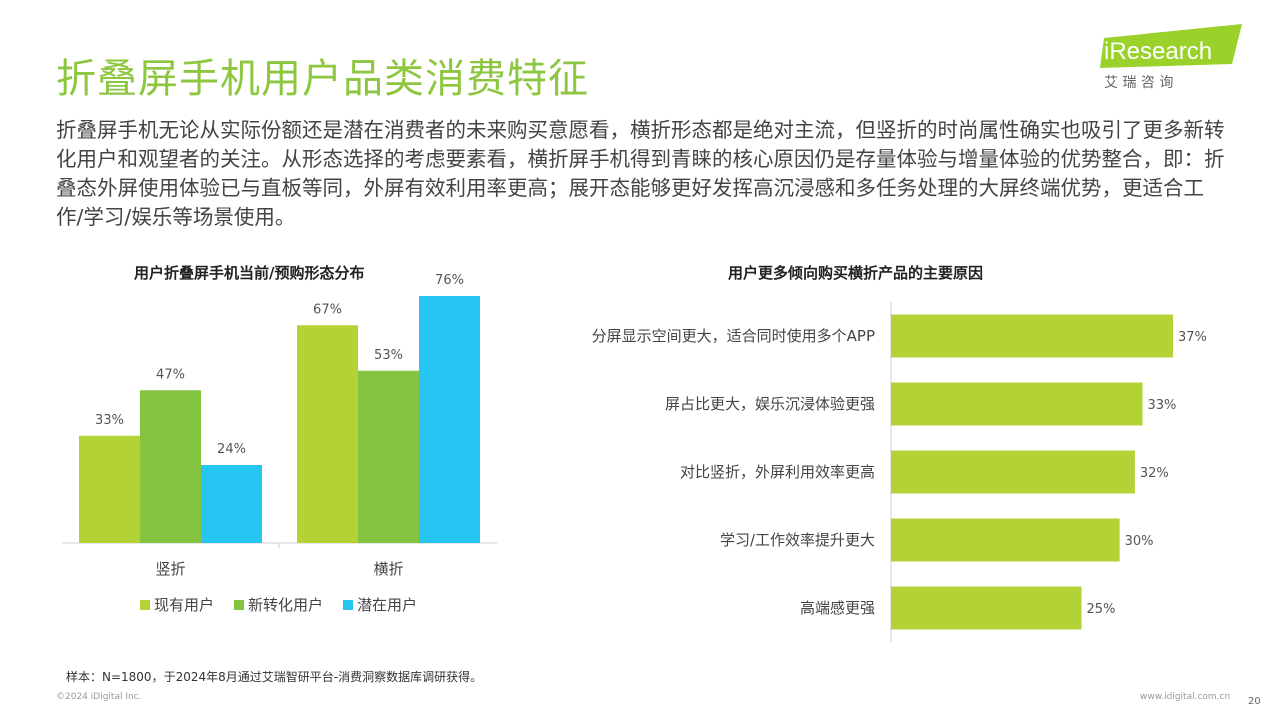  Describe the element at coordinates (109, 420) in the screenshot. I see `chart1-data-label: 33%` at that location.